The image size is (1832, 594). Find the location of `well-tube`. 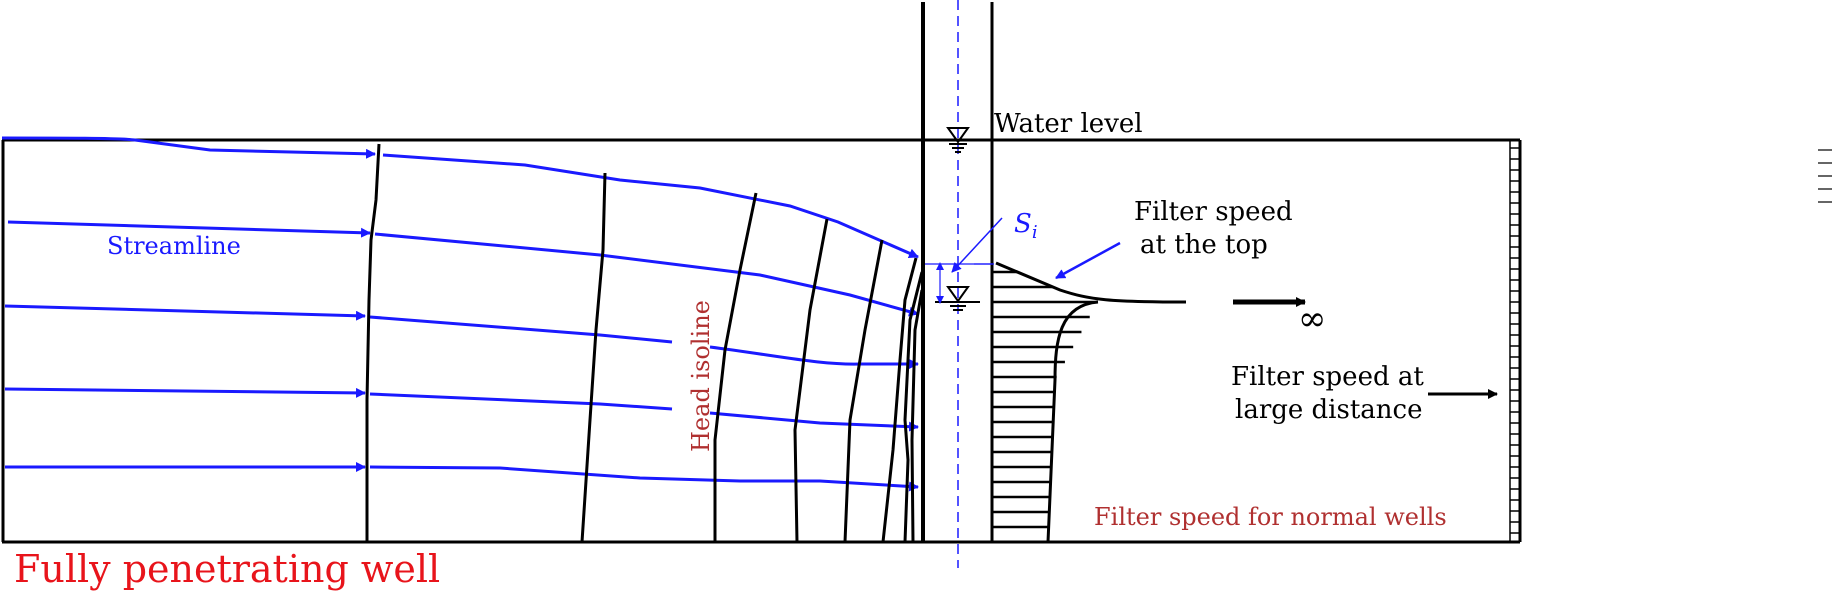

well-tube is located at coordinates (957, 273).